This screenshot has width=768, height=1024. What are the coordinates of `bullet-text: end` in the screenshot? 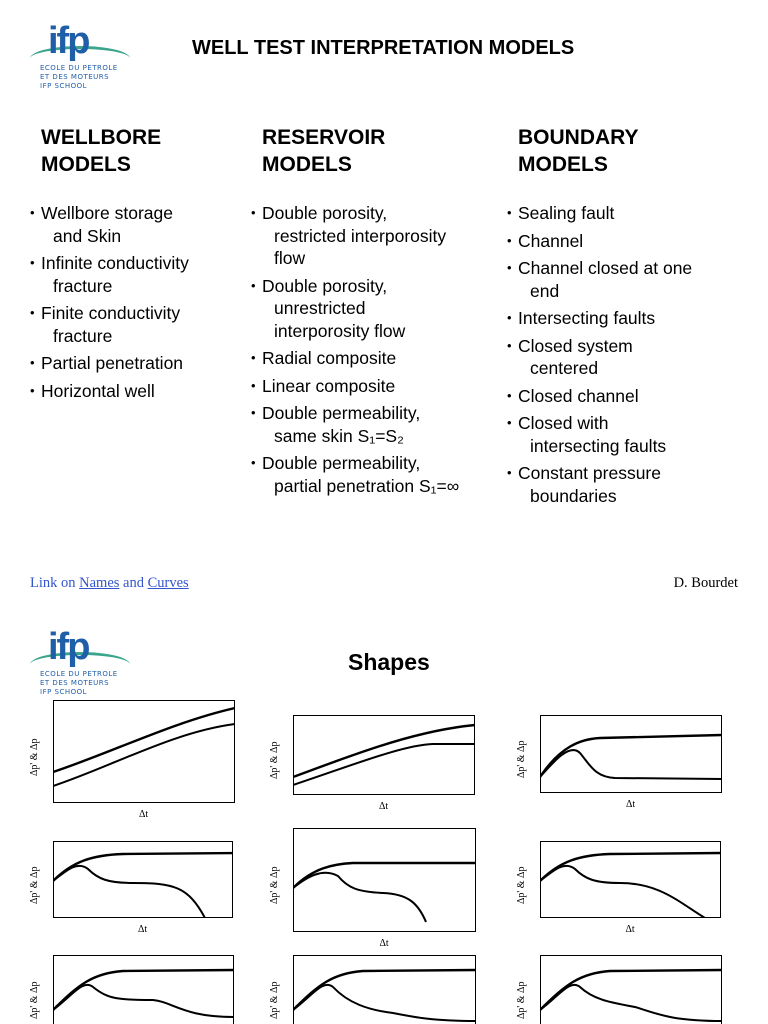 It's located at (545, 290).